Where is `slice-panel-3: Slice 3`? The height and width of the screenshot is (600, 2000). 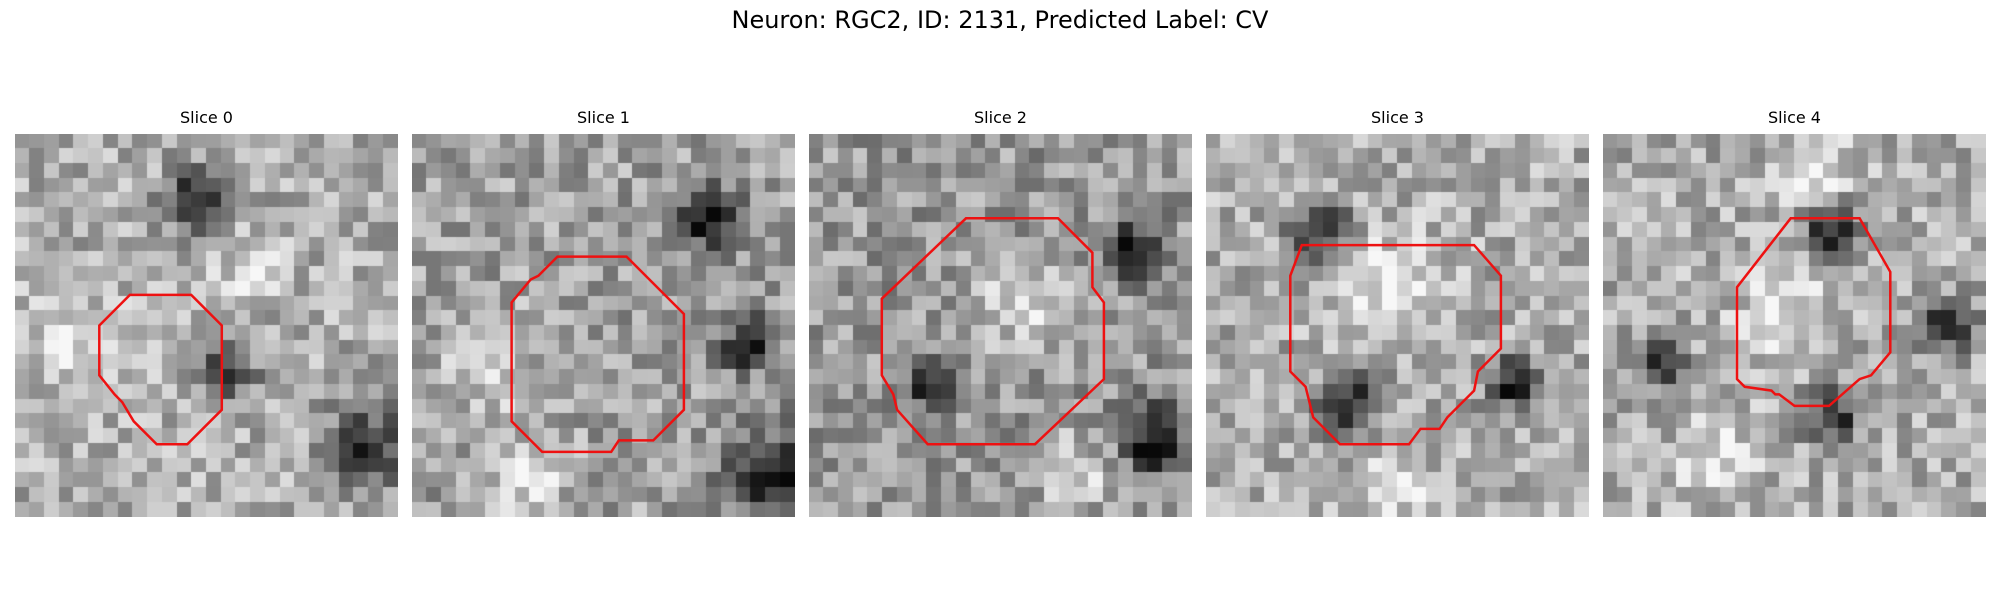
slice-panel-3: Slice 3 is located at coordinates (1397, 312).